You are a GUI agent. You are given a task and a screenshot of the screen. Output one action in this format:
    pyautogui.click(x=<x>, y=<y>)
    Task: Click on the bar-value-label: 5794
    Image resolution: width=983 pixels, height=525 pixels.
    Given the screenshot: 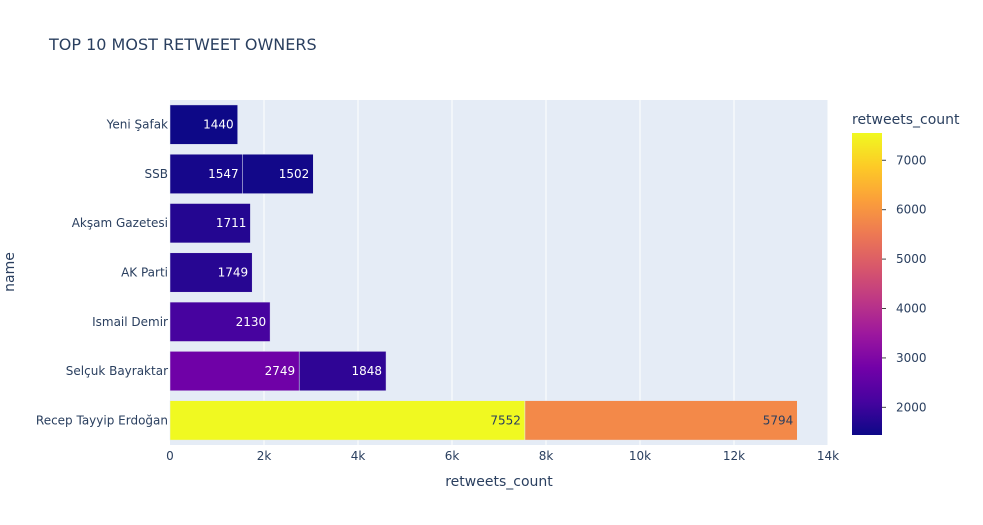 What is the action you would take?
    pyautogui.click(x=778, y=420)
    